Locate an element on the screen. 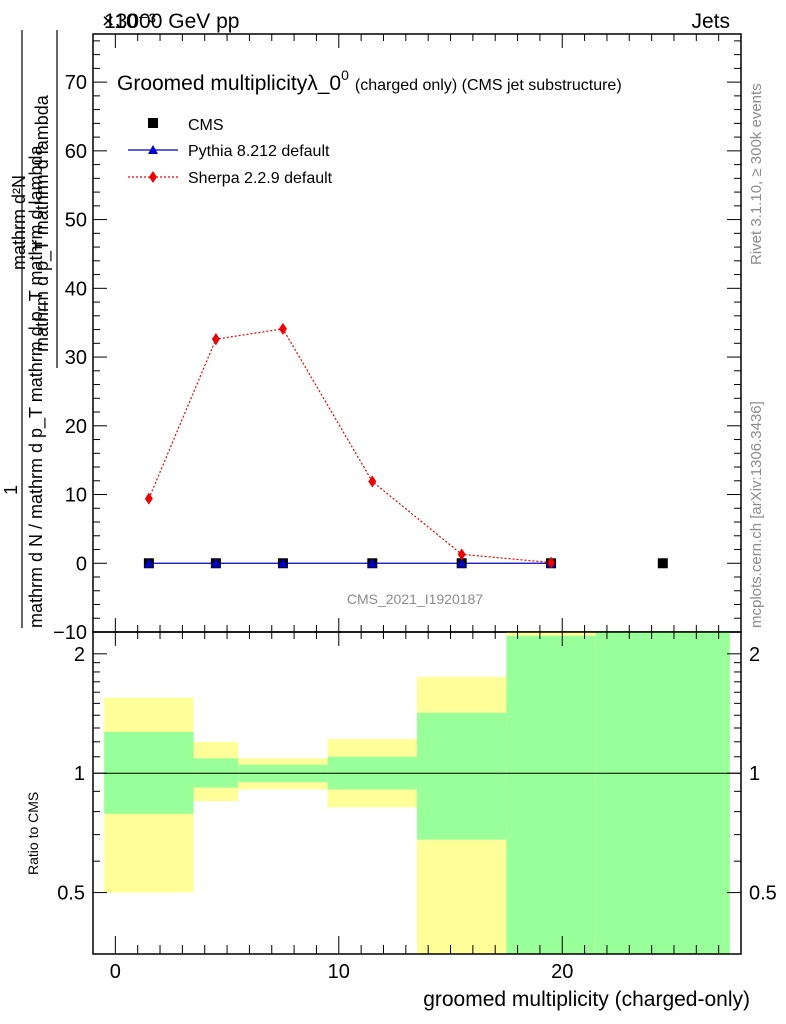 The image size is (786, 1024). ylabel-one: 1 is located at coordinates (11, 490).